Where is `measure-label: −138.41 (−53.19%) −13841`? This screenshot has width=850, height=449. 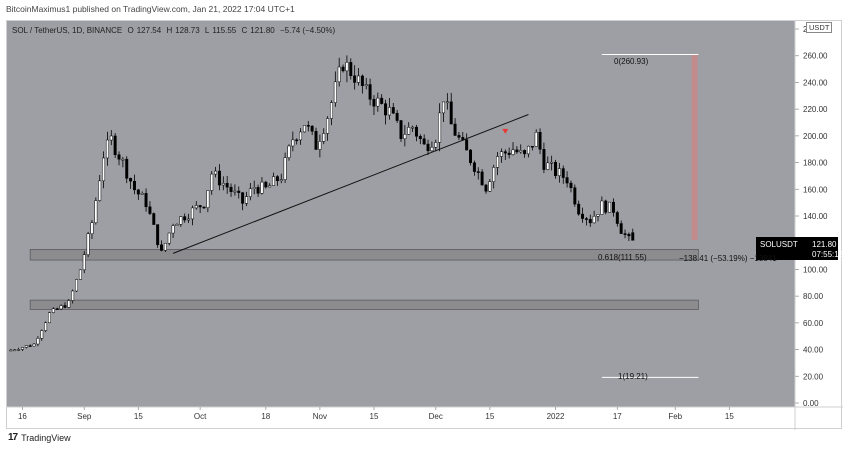
measure-label: −138.41 (−53.19%) −13841 is located at coordinates (728, 258).